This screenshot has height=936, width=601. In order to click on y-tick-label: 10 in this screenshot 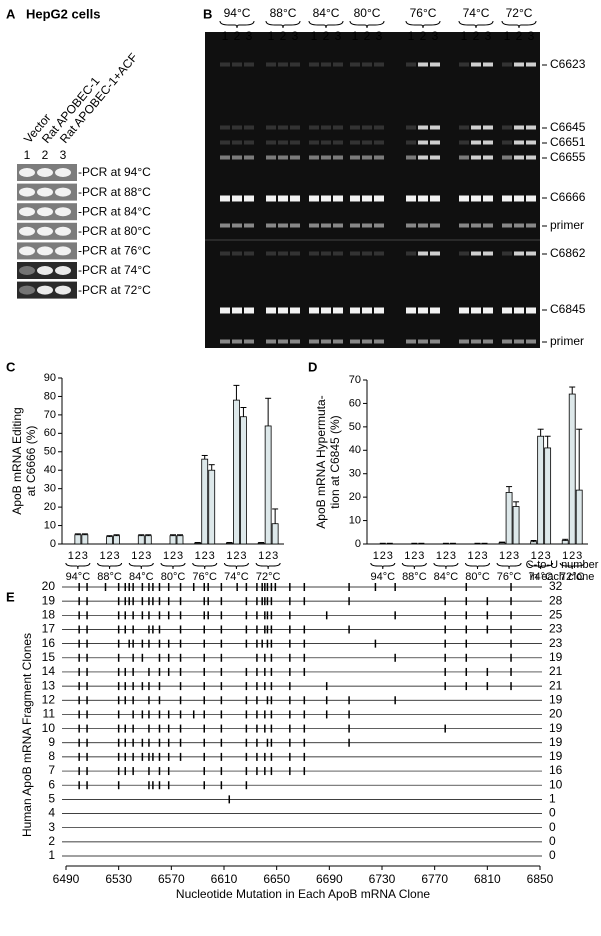, I will do `click(355, 520)`.